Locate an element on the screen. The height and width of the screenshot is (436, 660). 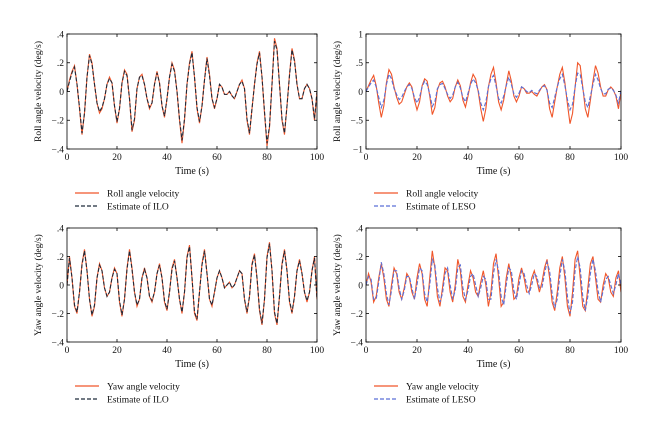
y-tick-label: −.5 is located at coordinates (357, 122).